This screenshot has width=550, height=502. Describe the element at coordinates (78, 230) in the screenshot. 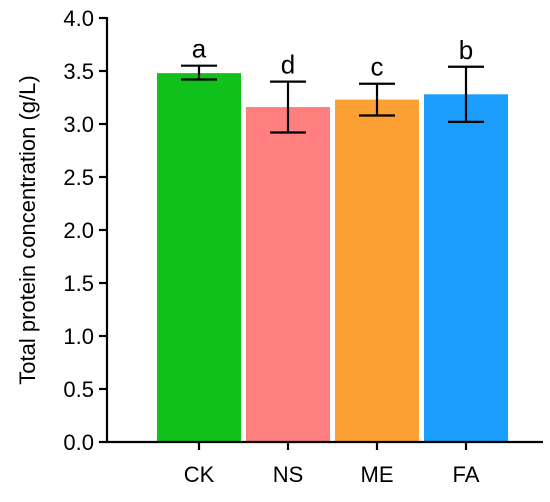

I see `y-tick-label: 2.0` at that location.